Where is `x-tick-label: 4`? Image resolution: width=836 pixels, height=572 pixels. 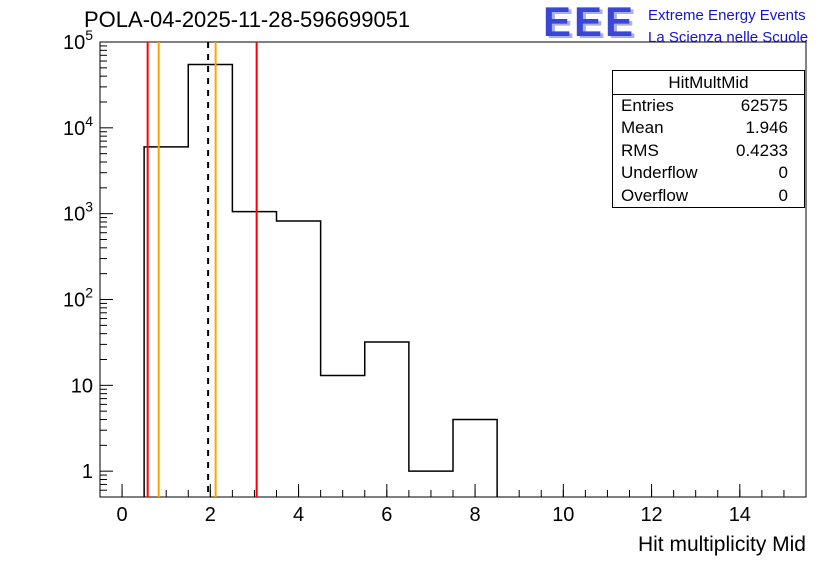 x-tick-label: 4 is located at coordinates (298, 515).